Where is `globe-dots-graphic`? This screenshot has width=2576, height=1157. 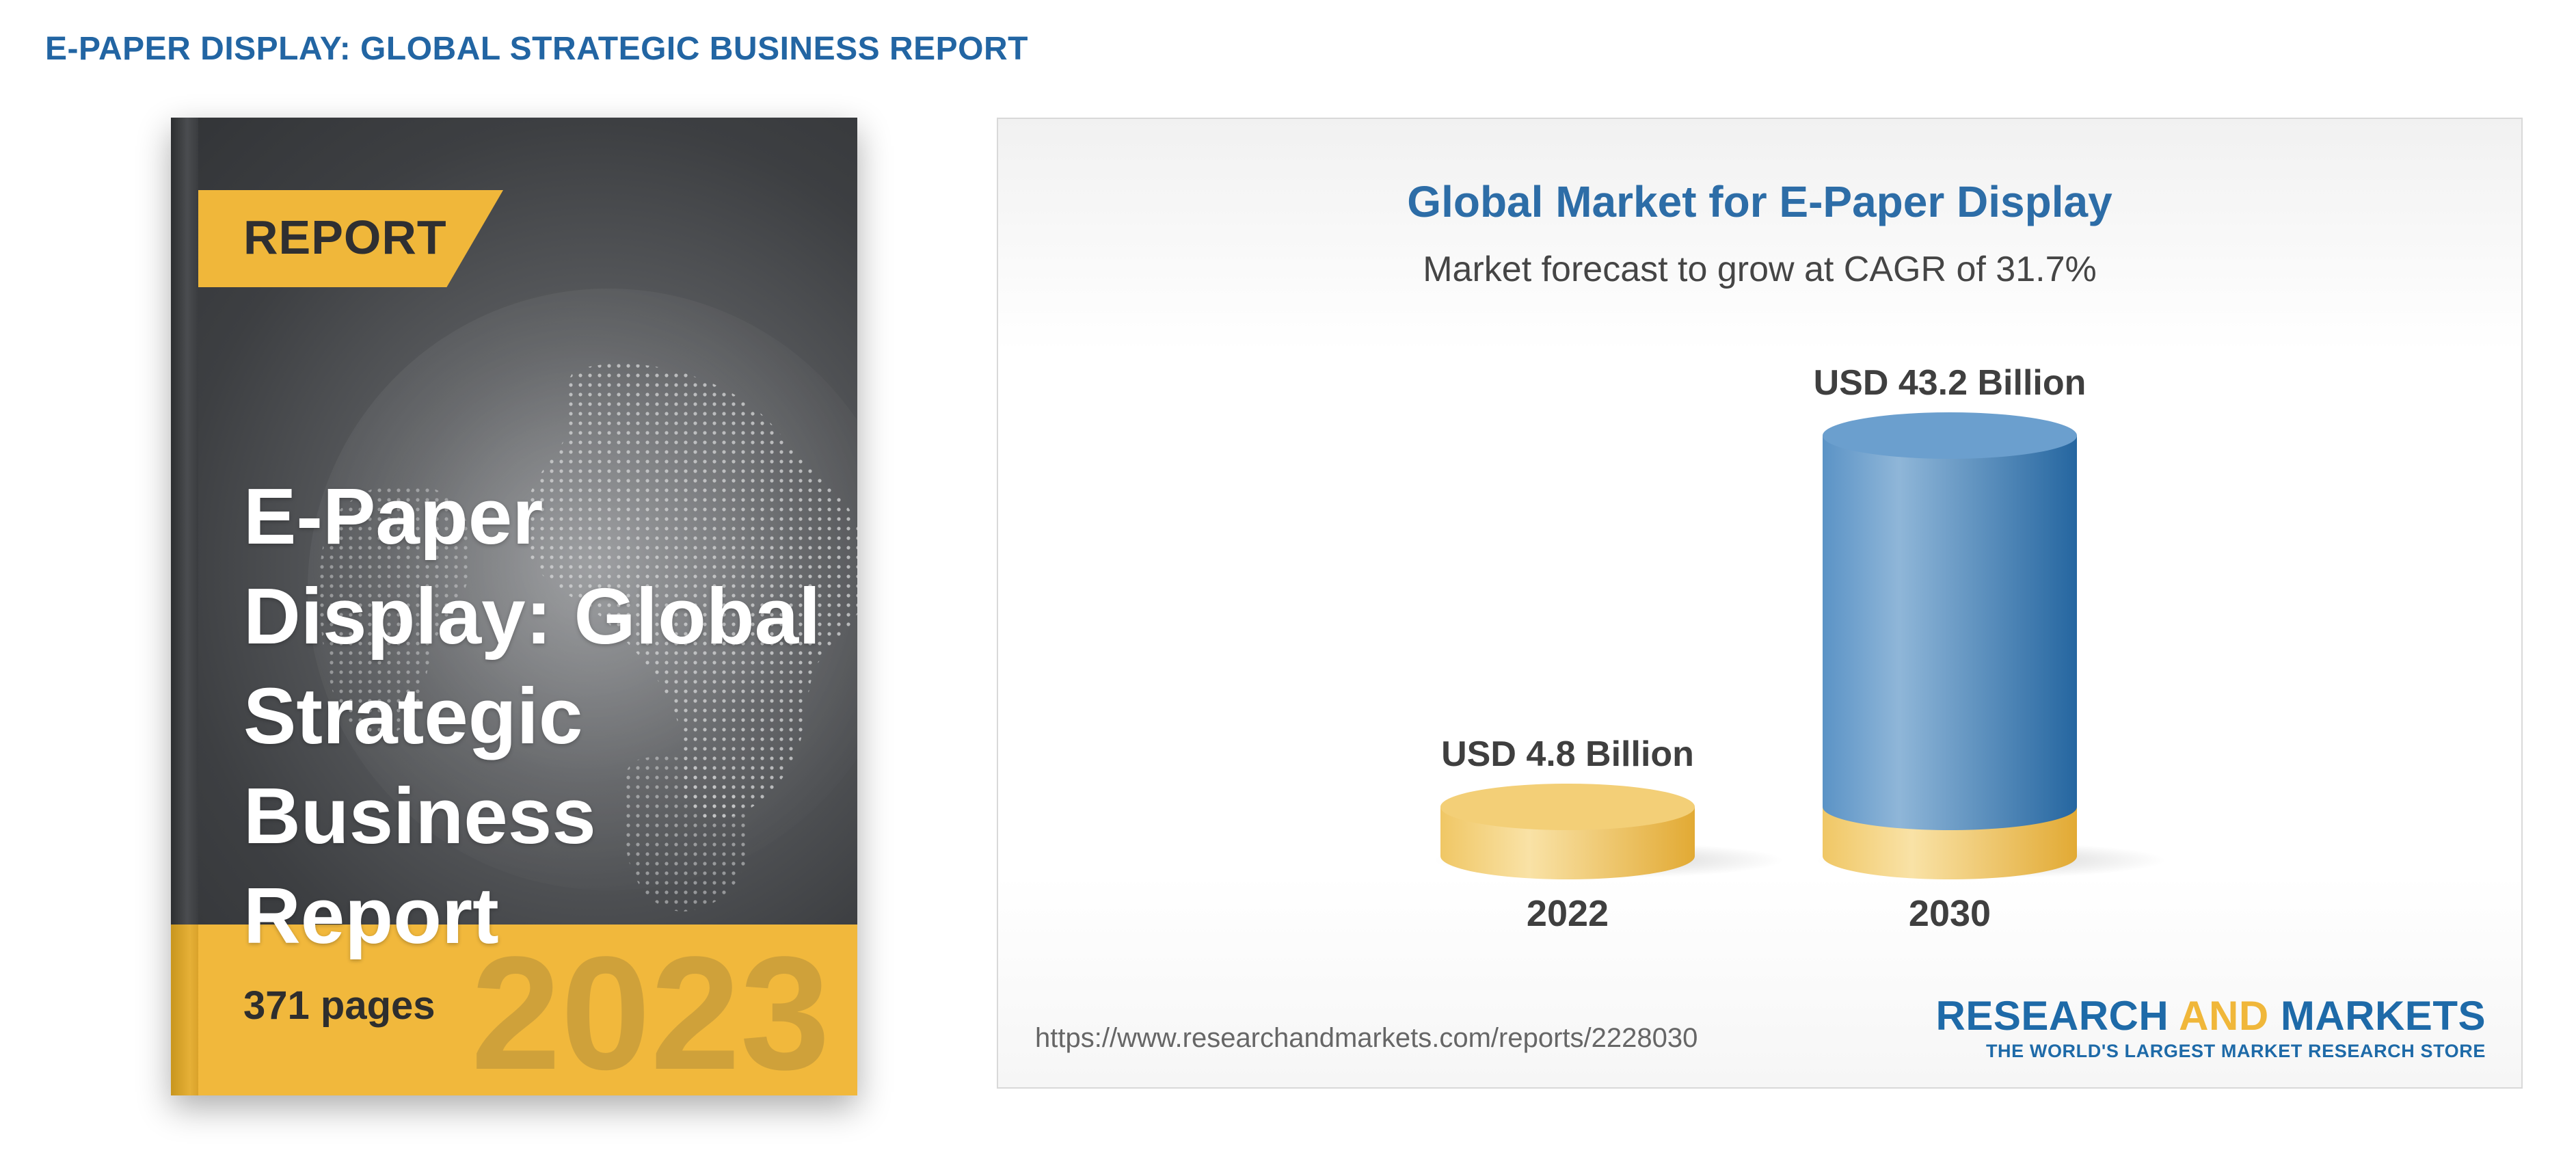
globe-dots-graphic is located at coordinates (582, 601).